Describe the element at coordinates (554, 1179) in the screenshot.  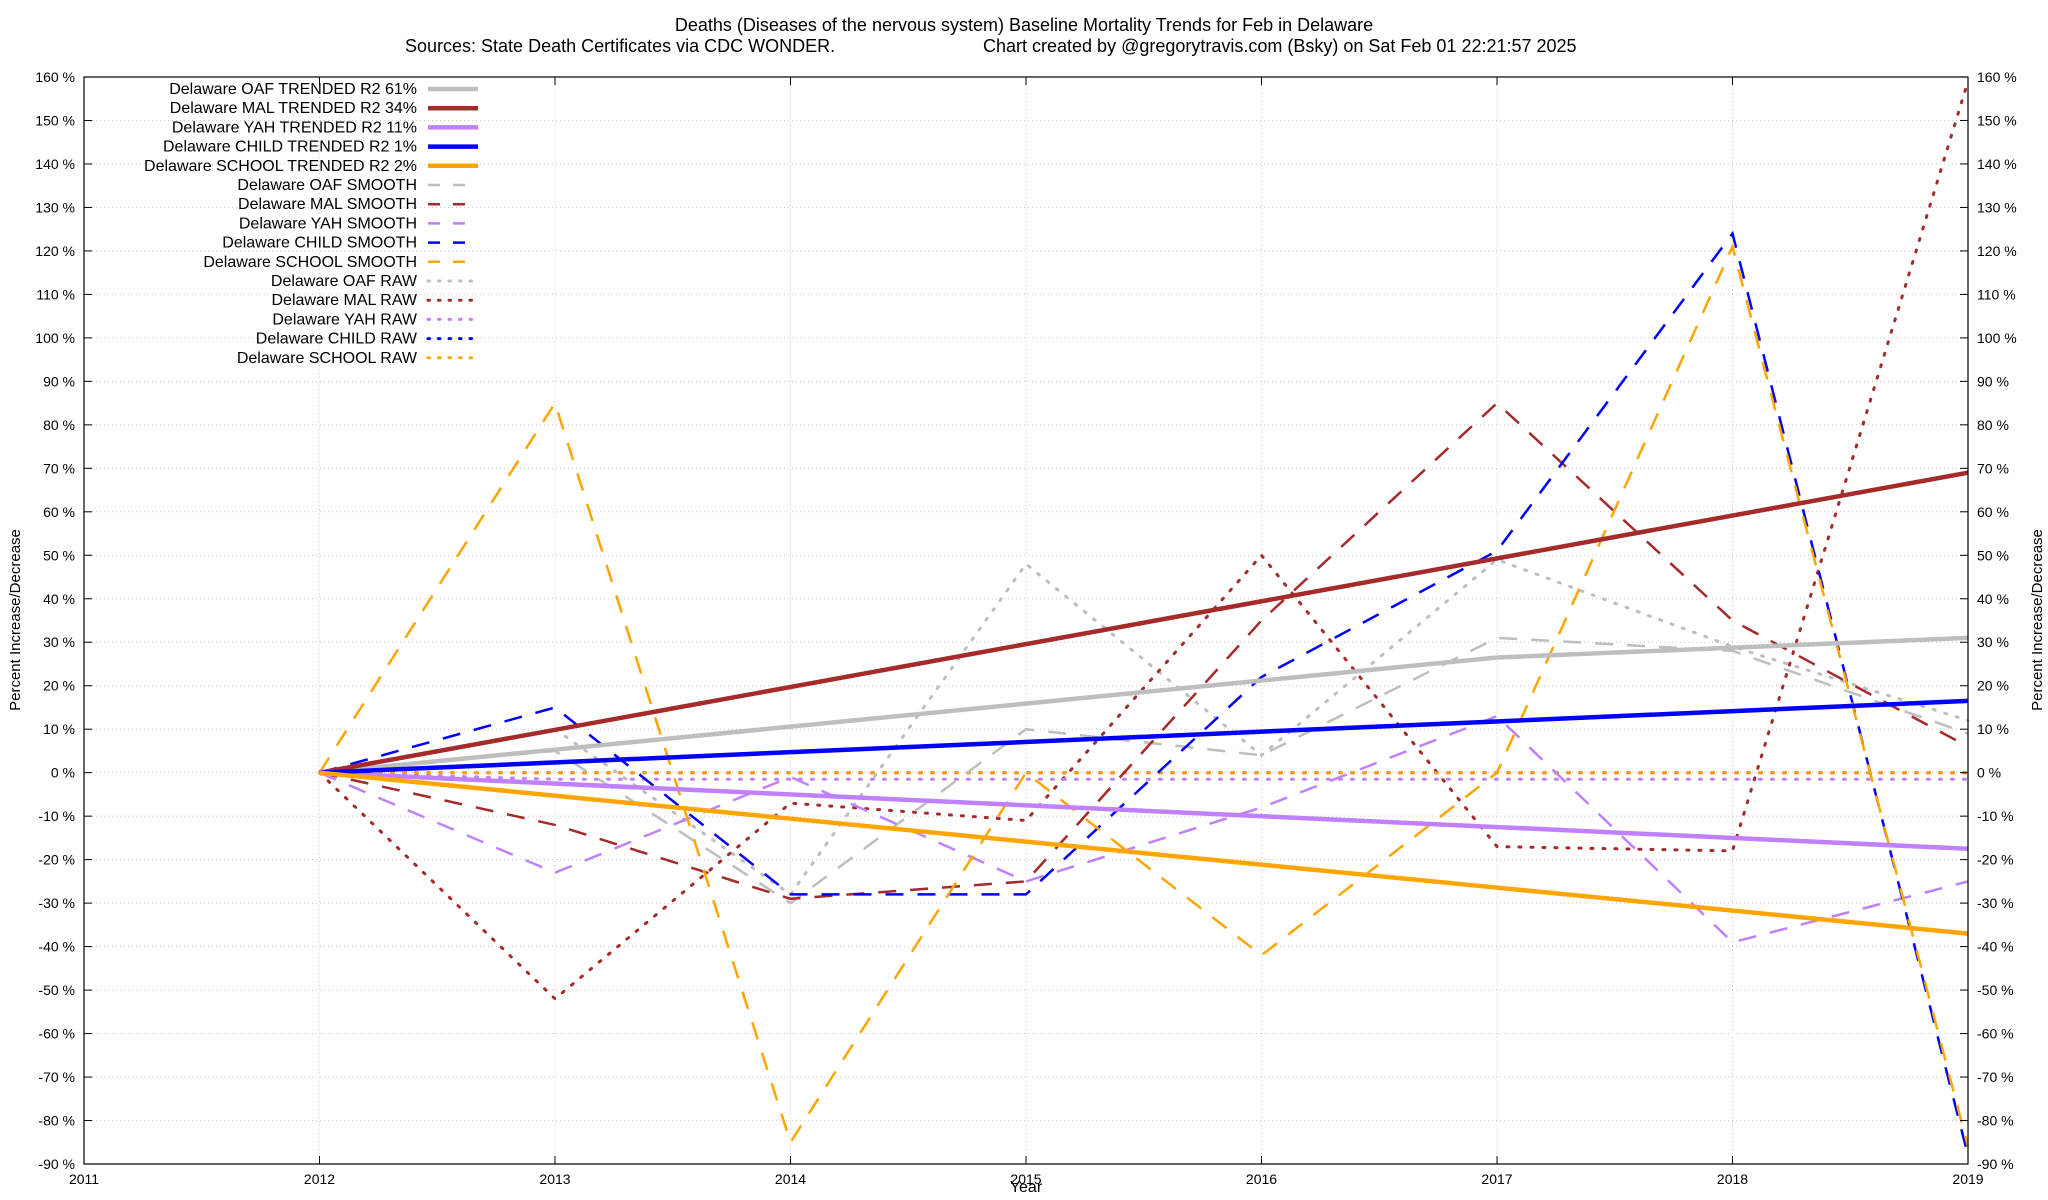
I see `x-tick-label: 2013` at that location.